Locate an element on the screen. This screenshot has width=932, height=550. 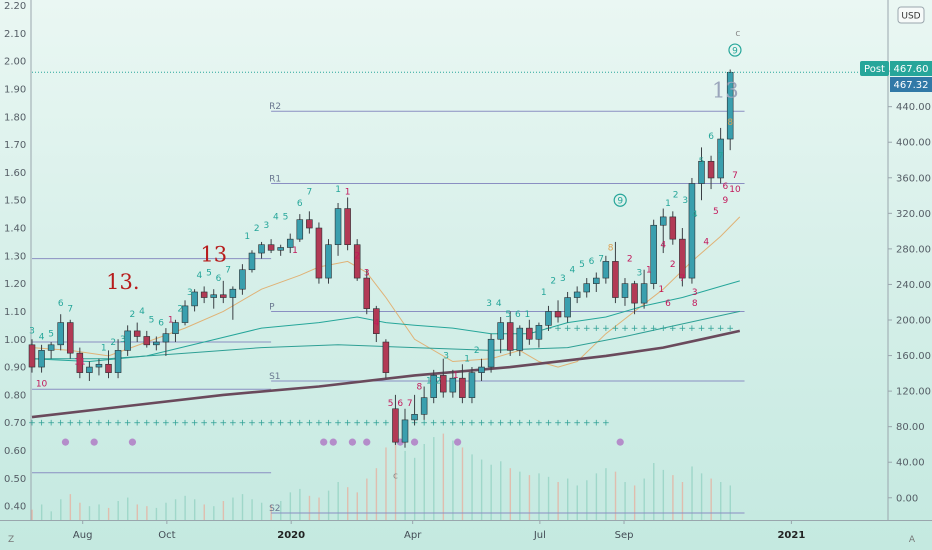
usd-unit-badge: USD is located at coordinates (911, 15).